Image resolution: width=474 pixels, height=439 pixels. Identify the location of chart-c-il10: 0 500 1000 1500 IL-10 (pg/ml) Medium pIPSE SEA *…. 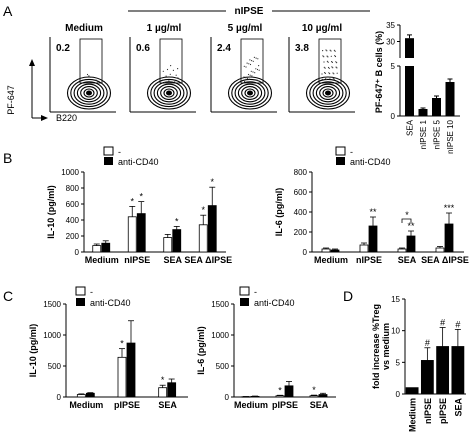
(108, 355).